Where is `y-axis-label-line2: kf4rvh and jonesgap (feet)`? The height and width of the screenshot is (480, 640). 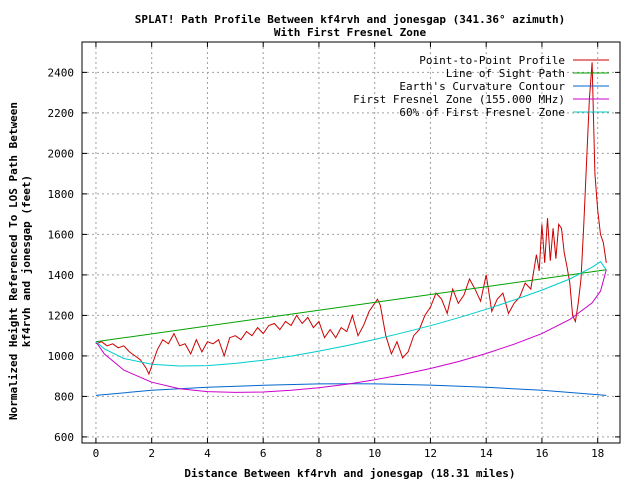 y-axis-label-line2: kf4rvh and jonesgap (feet) is located at coordinates (26, 261).